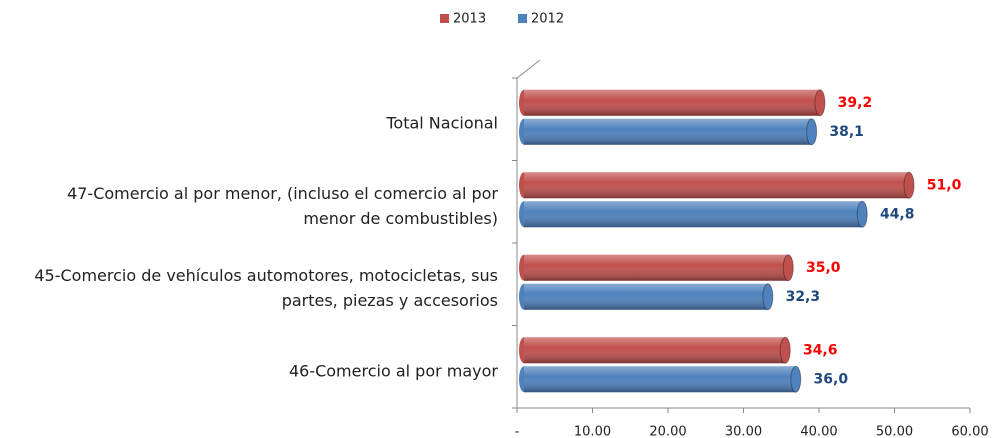 The height and width of the screenshot is (438, 998). What do you see at coordinates (528, 69) in the screenshot?
I see `axis-line` at bounding box center [528, 69].